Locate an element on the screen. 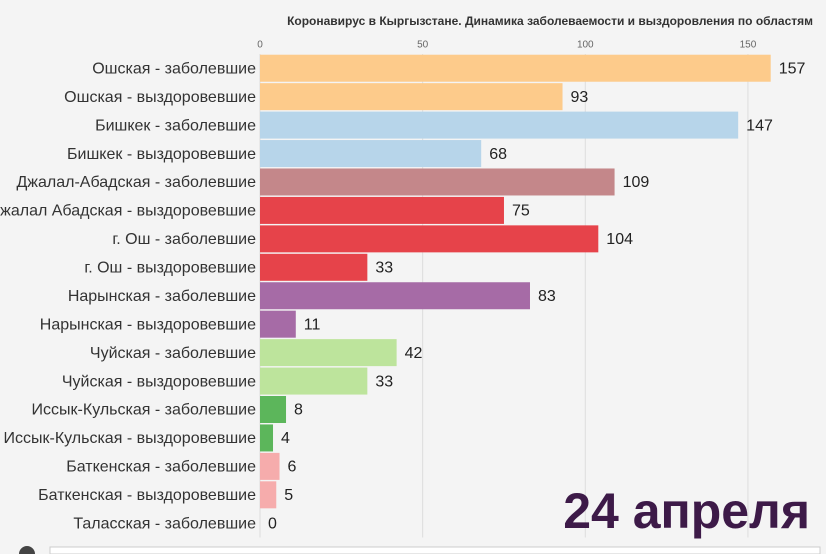 Image resolution: width=826 pixels, height=554 pixels. value-label: 93 is located at coordinates (580, 97).